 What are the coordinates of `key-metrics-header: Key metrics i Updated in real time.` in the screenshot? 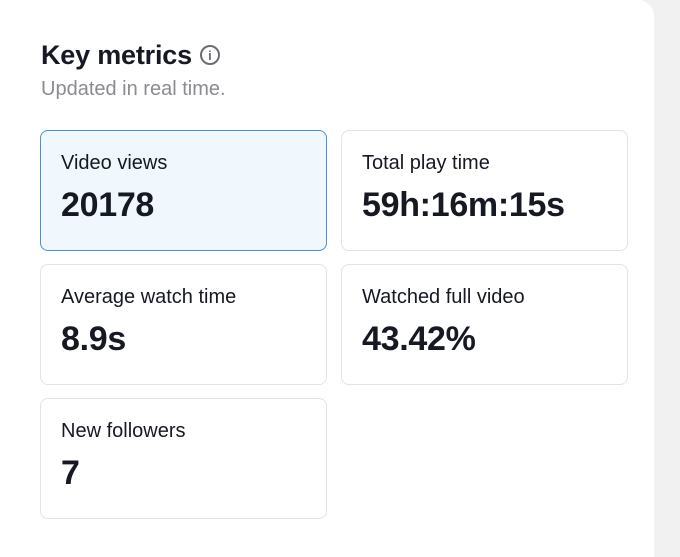 It's located at (133, 69).